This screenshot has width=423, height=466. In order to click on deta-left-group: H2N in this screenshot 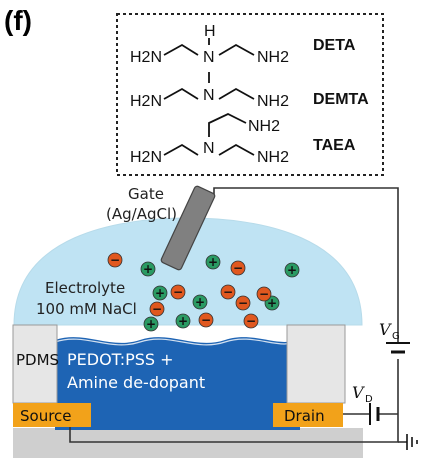, I will do `click(146, 57)`.